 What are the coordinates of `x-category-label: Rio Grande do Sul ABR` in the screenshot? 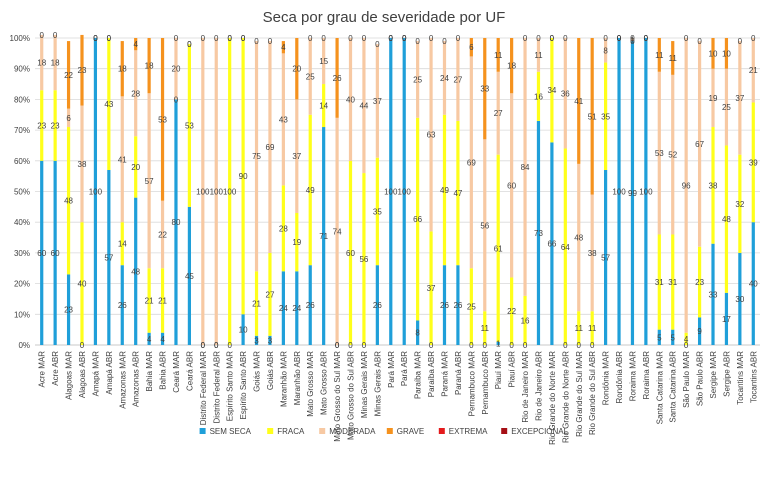 It's located at (592, 393).